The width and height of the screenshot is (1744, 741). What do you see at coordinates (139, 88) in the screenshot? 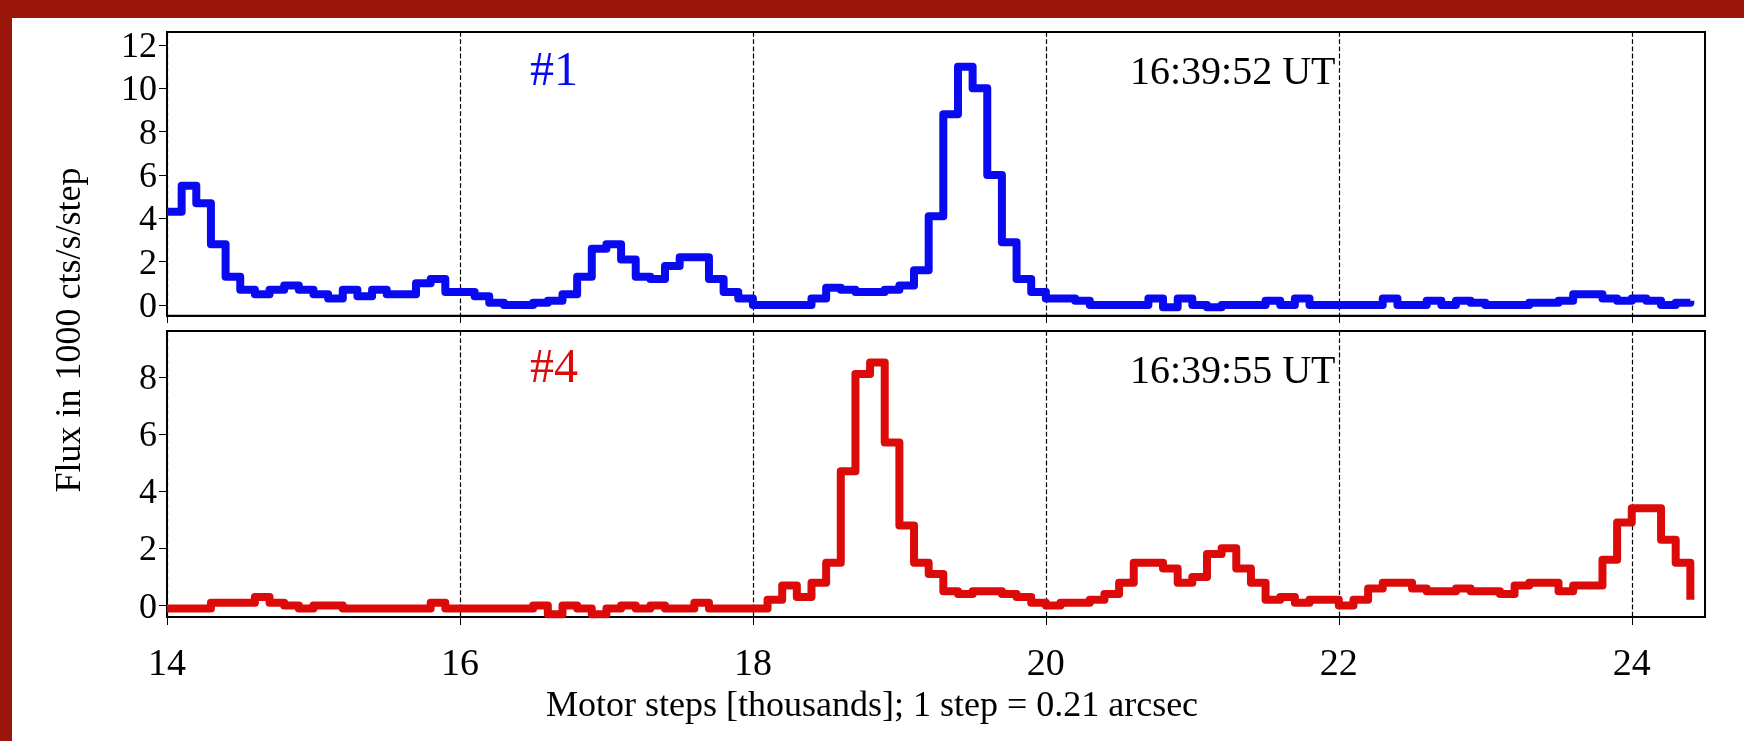
I see `y-tick-label: 10` at bounding box center [139, 88].